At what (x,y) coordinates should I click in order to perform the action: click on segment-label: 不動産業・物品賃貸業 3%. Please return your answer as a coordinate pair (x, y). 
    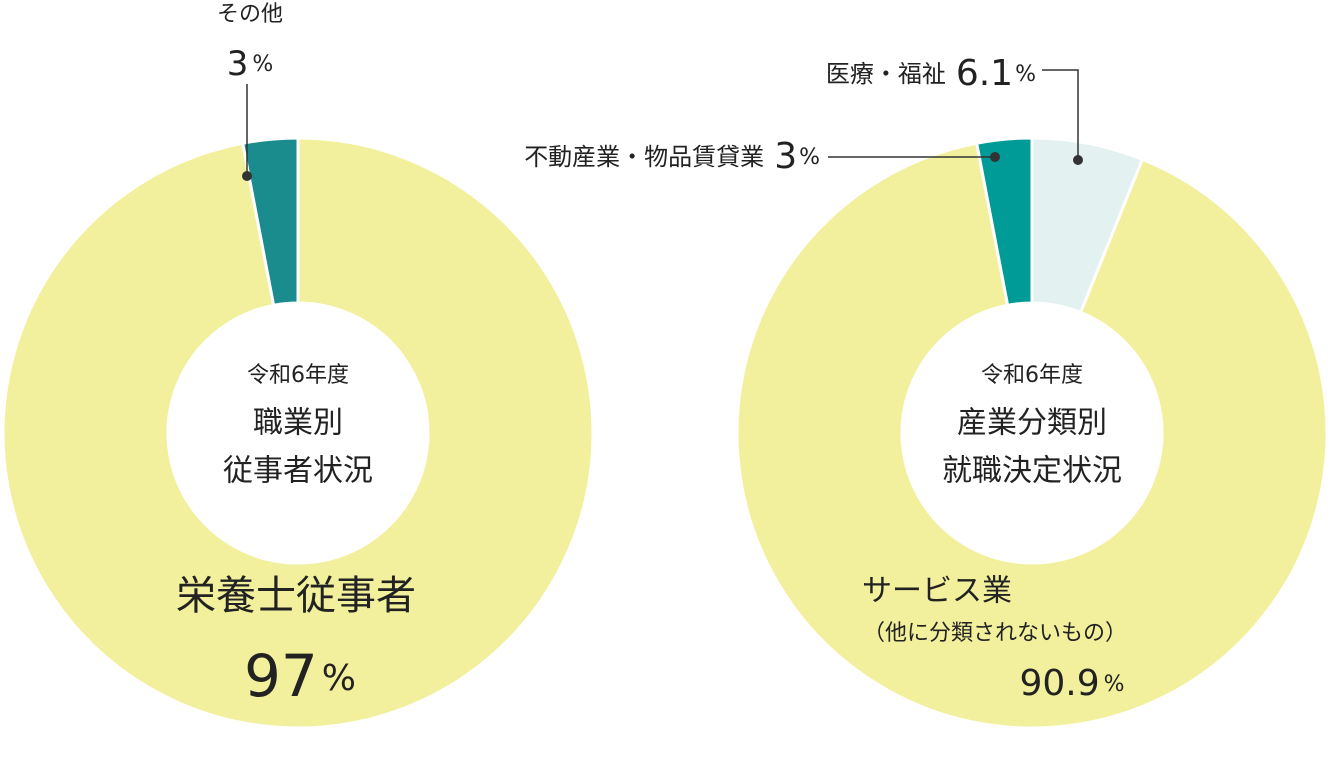
    Looking at the image, I should click on (672, 156).